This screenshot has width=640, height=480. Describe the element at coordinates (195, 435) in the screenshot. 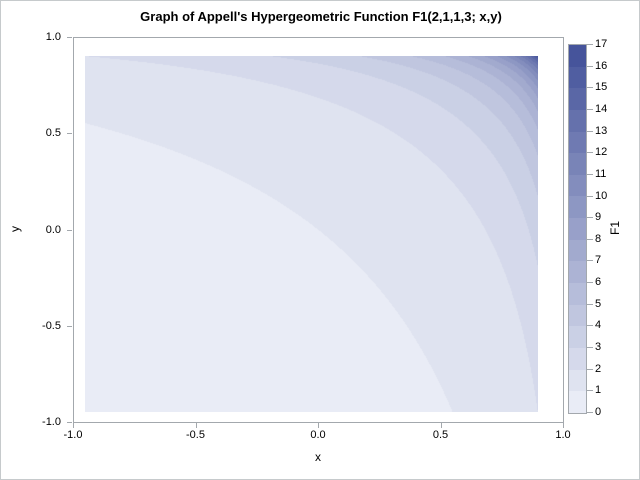

I see `x-tick-label: -0.5` at that location.